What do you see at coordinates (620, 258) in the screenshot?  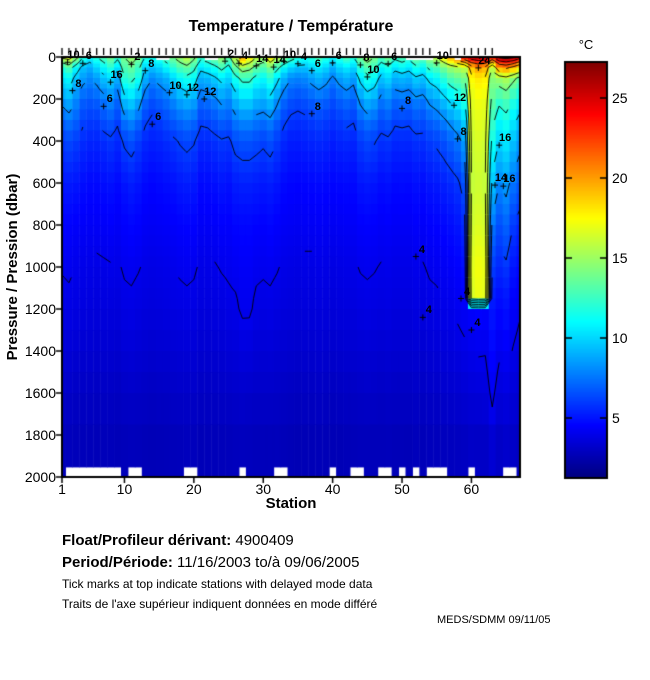 I see `colorbar-tick-label: 15` at bounding box center [620, 258].